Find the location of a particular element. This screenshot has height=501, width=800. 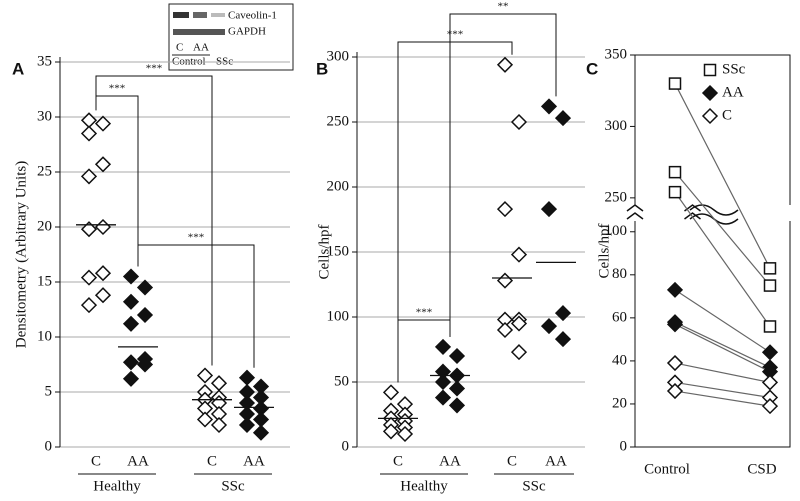

panel-letter: B is located at coordinates (322, 68).